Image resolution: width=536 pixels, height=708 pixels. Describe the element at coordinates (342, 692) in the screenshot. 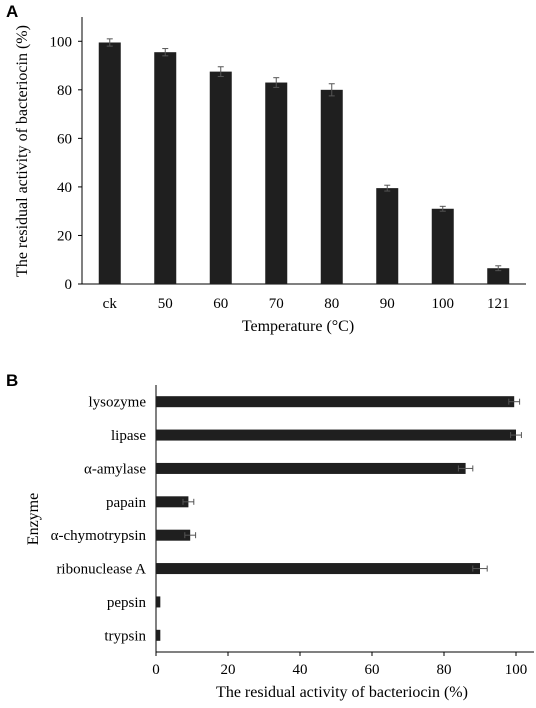

I see `panel-b-x-axis-title: The residual activity of bacteriocin (%)` at that location.